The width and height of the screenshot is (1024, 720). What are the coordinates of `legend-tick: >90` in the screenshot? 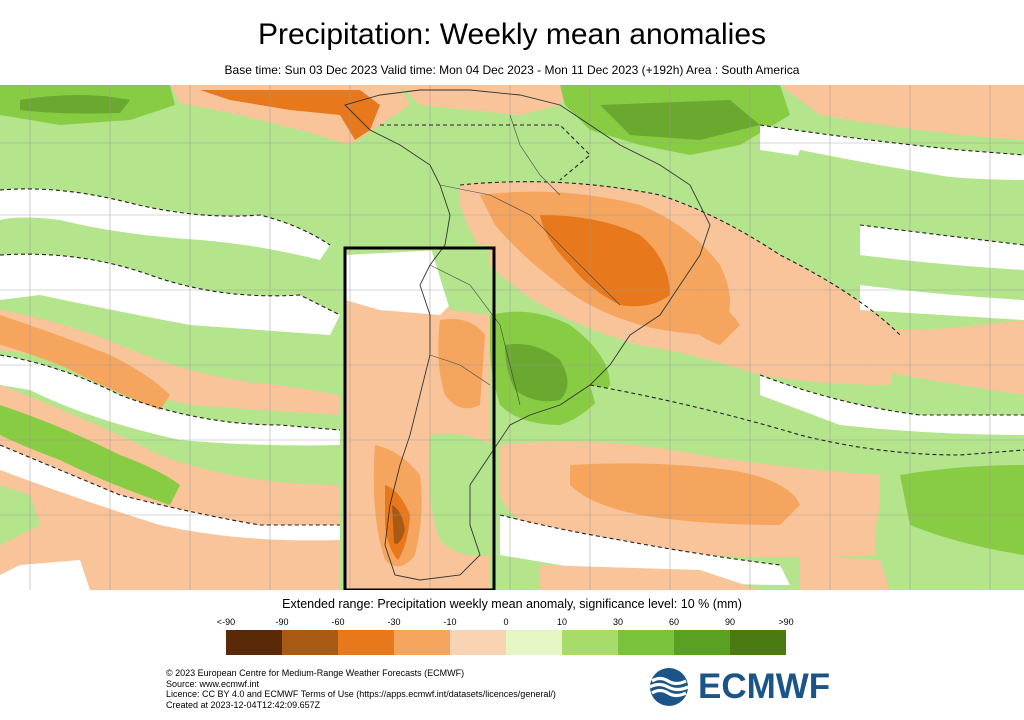 It's located at (786, 622).